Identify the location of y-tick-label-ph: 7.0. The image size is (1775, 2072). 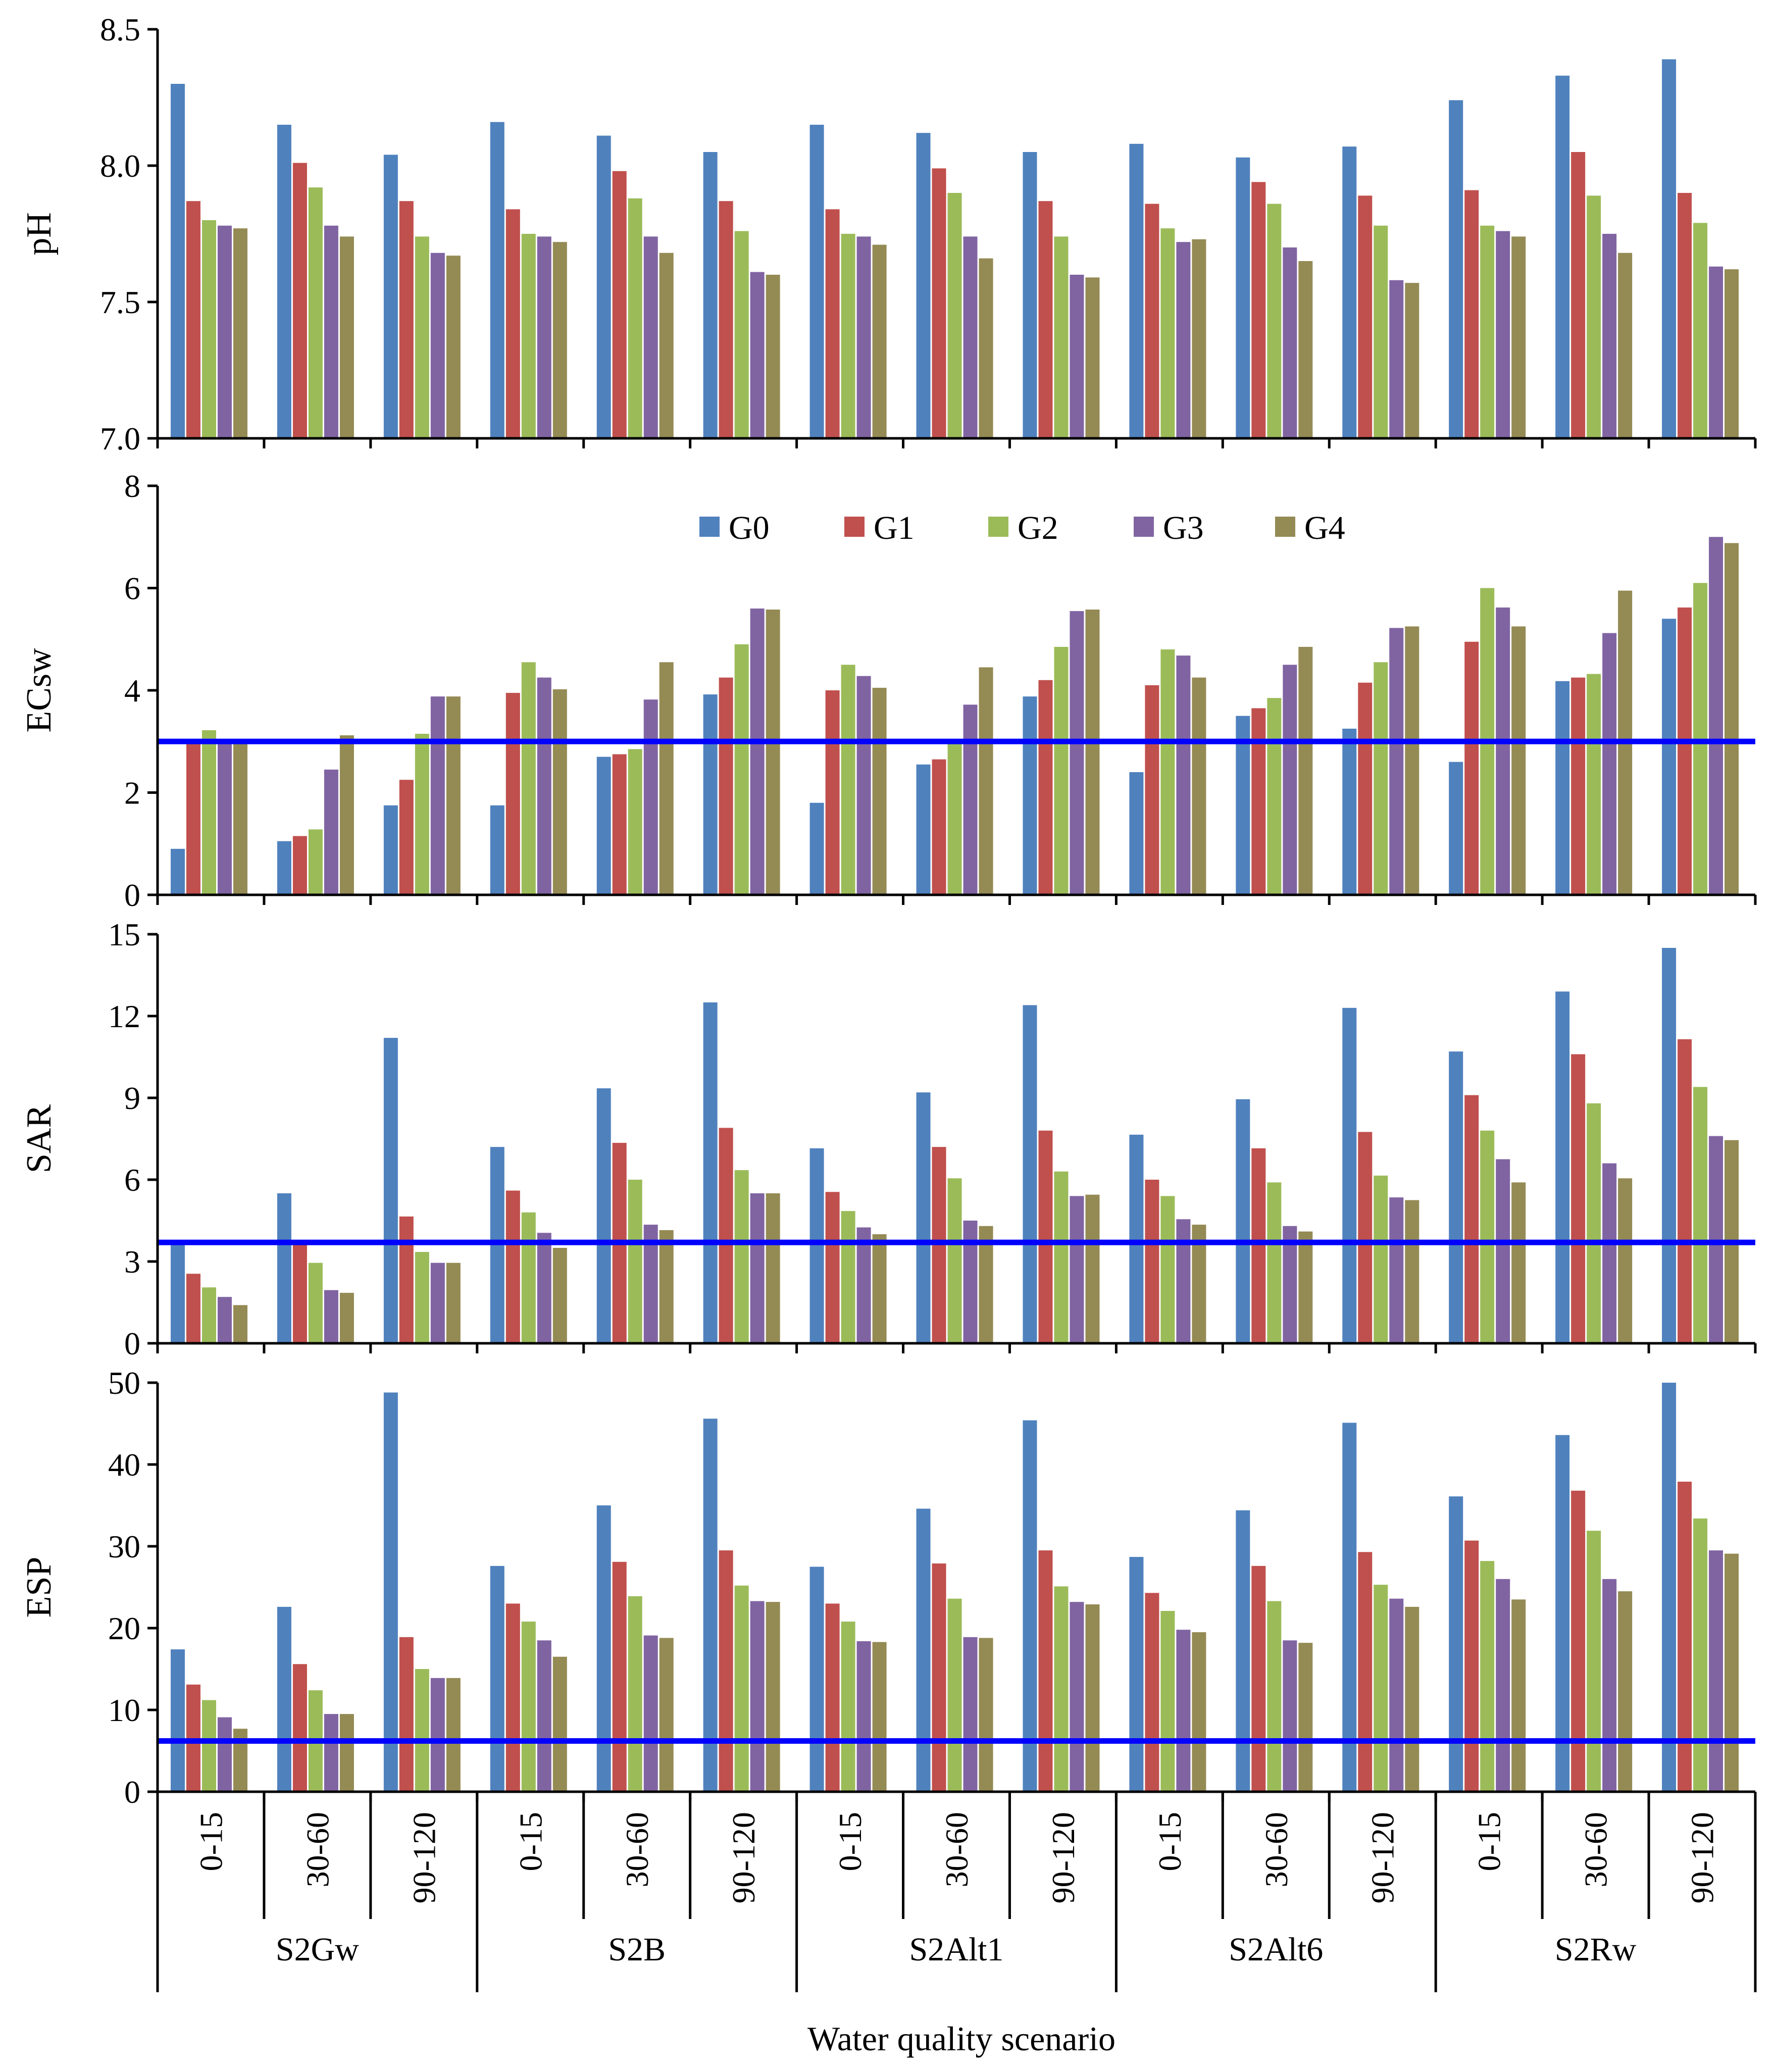
(120, 439).